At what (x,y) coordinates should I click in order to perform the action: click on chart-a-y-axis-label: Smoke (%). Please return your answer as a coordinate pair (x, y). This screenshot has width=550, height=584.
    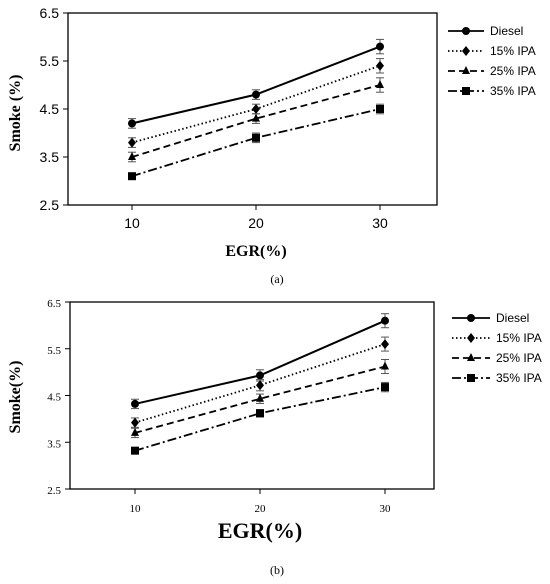
    Looking at the image, I should click on (15, 113).